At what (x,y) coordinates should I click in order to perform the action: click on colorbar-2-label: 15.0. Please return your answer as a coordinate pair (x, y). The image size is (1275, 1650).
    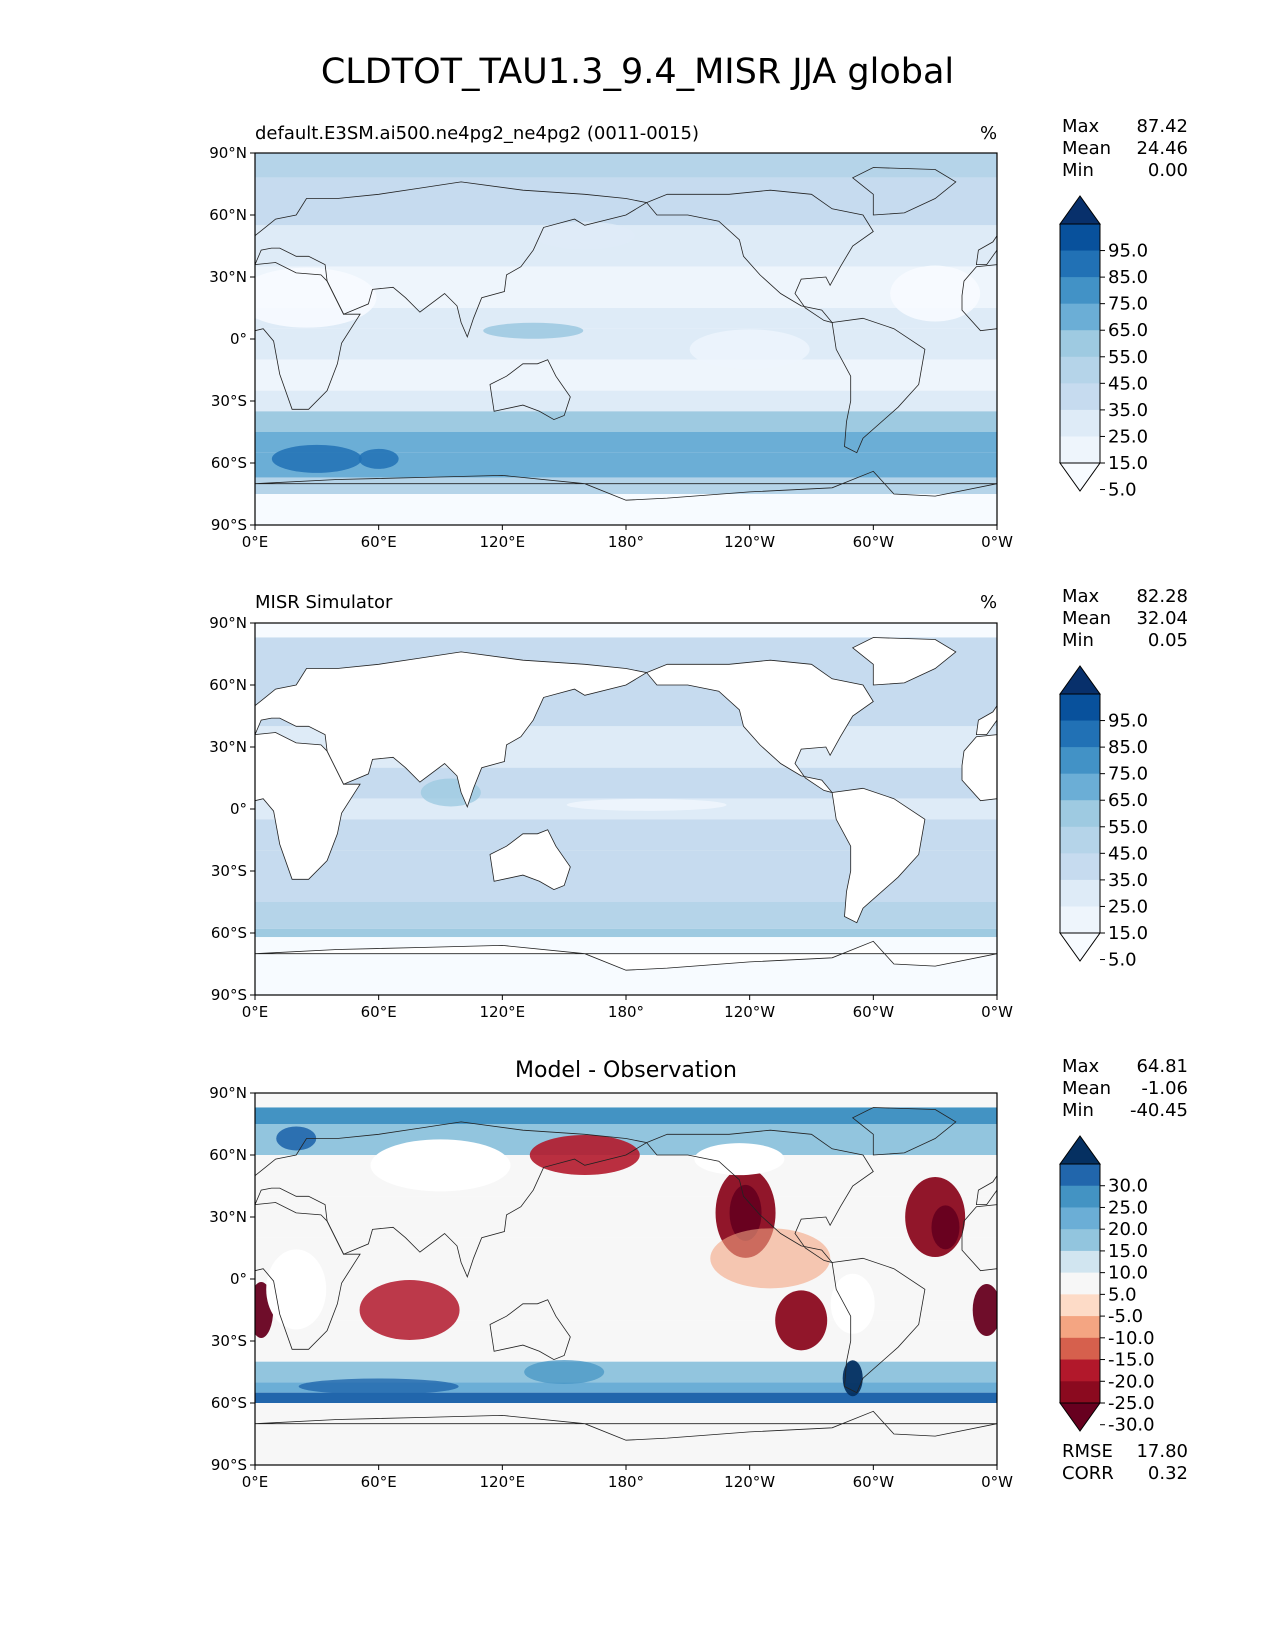
    Looking at the image, I should click on (1128, 933).